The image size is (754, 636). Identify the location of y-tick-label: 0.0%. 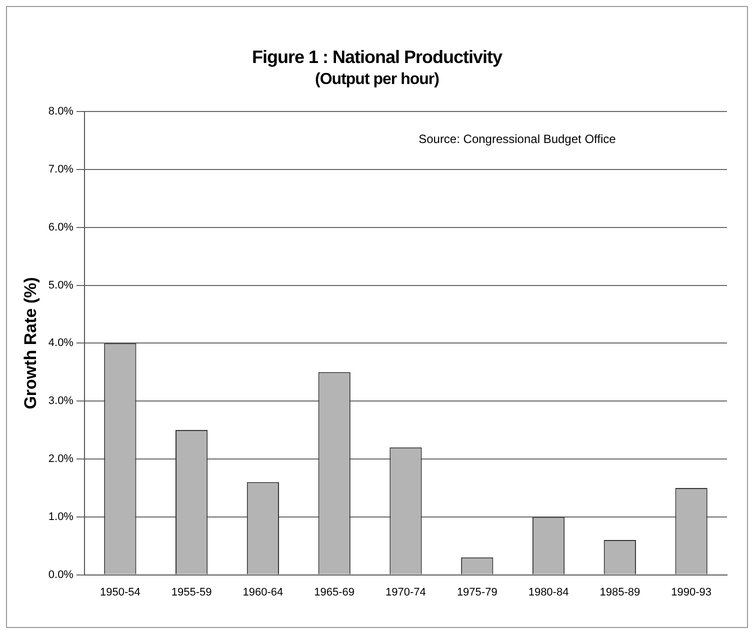
(61, 574).